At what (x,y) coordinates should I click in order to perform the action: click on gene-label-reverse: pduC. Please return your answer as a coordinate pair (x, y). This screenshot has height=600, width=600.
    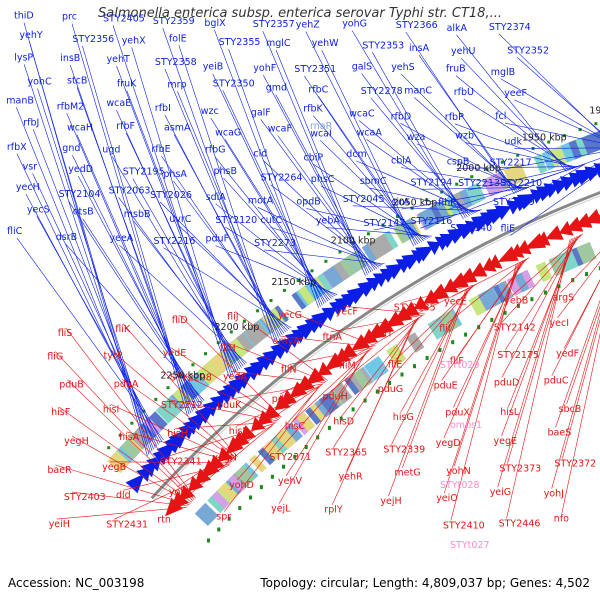
    Looking at the image, I should click on (556, 381).